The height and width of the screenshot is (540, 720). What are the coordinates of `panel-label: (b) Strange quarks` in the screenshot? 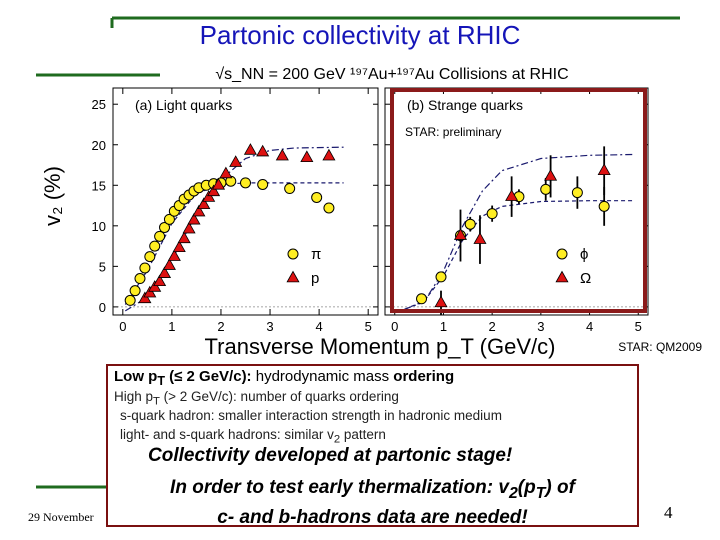 It's located at (465, 105).